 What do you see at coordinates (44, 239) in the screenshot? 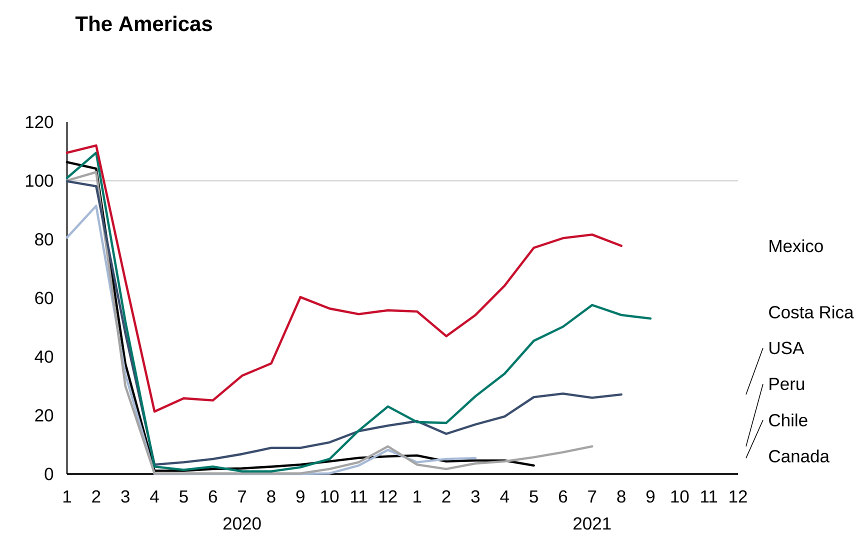
I see `y-tick-label: 80` at bounding box center [44, 239].